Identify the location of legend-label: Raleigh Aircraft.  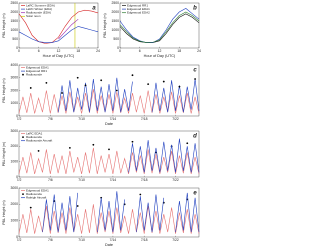
(36, 197).